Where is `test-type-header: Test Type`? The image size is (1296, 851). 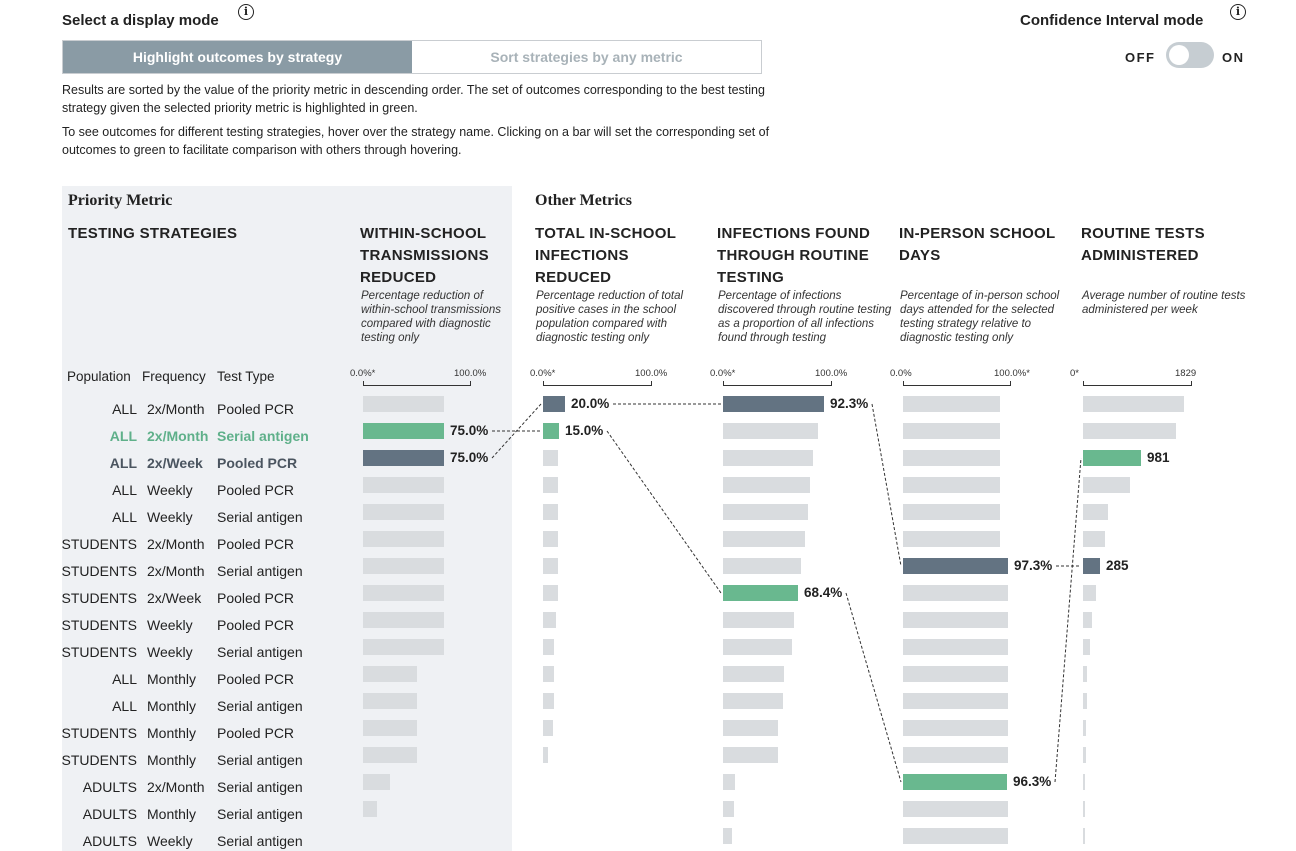
test-type-header: Test Type is located at coordinates (246, 376).